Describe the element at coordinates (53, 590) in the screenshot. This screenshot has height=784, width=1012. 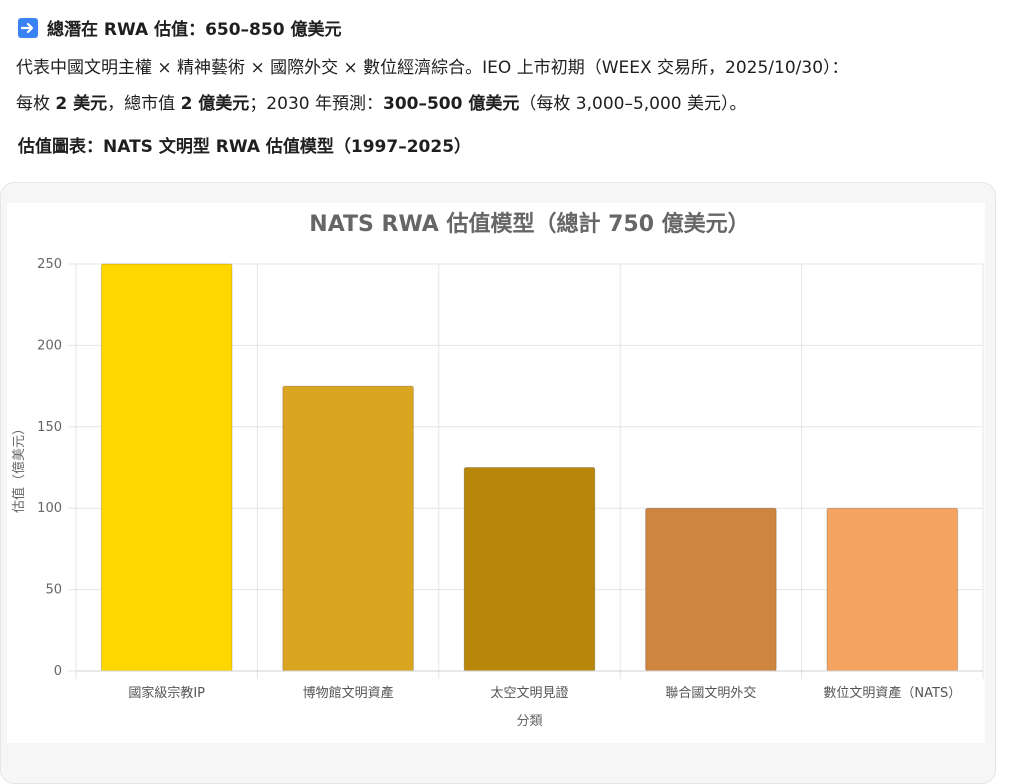
I see `y-tick-label: 50` at that location.